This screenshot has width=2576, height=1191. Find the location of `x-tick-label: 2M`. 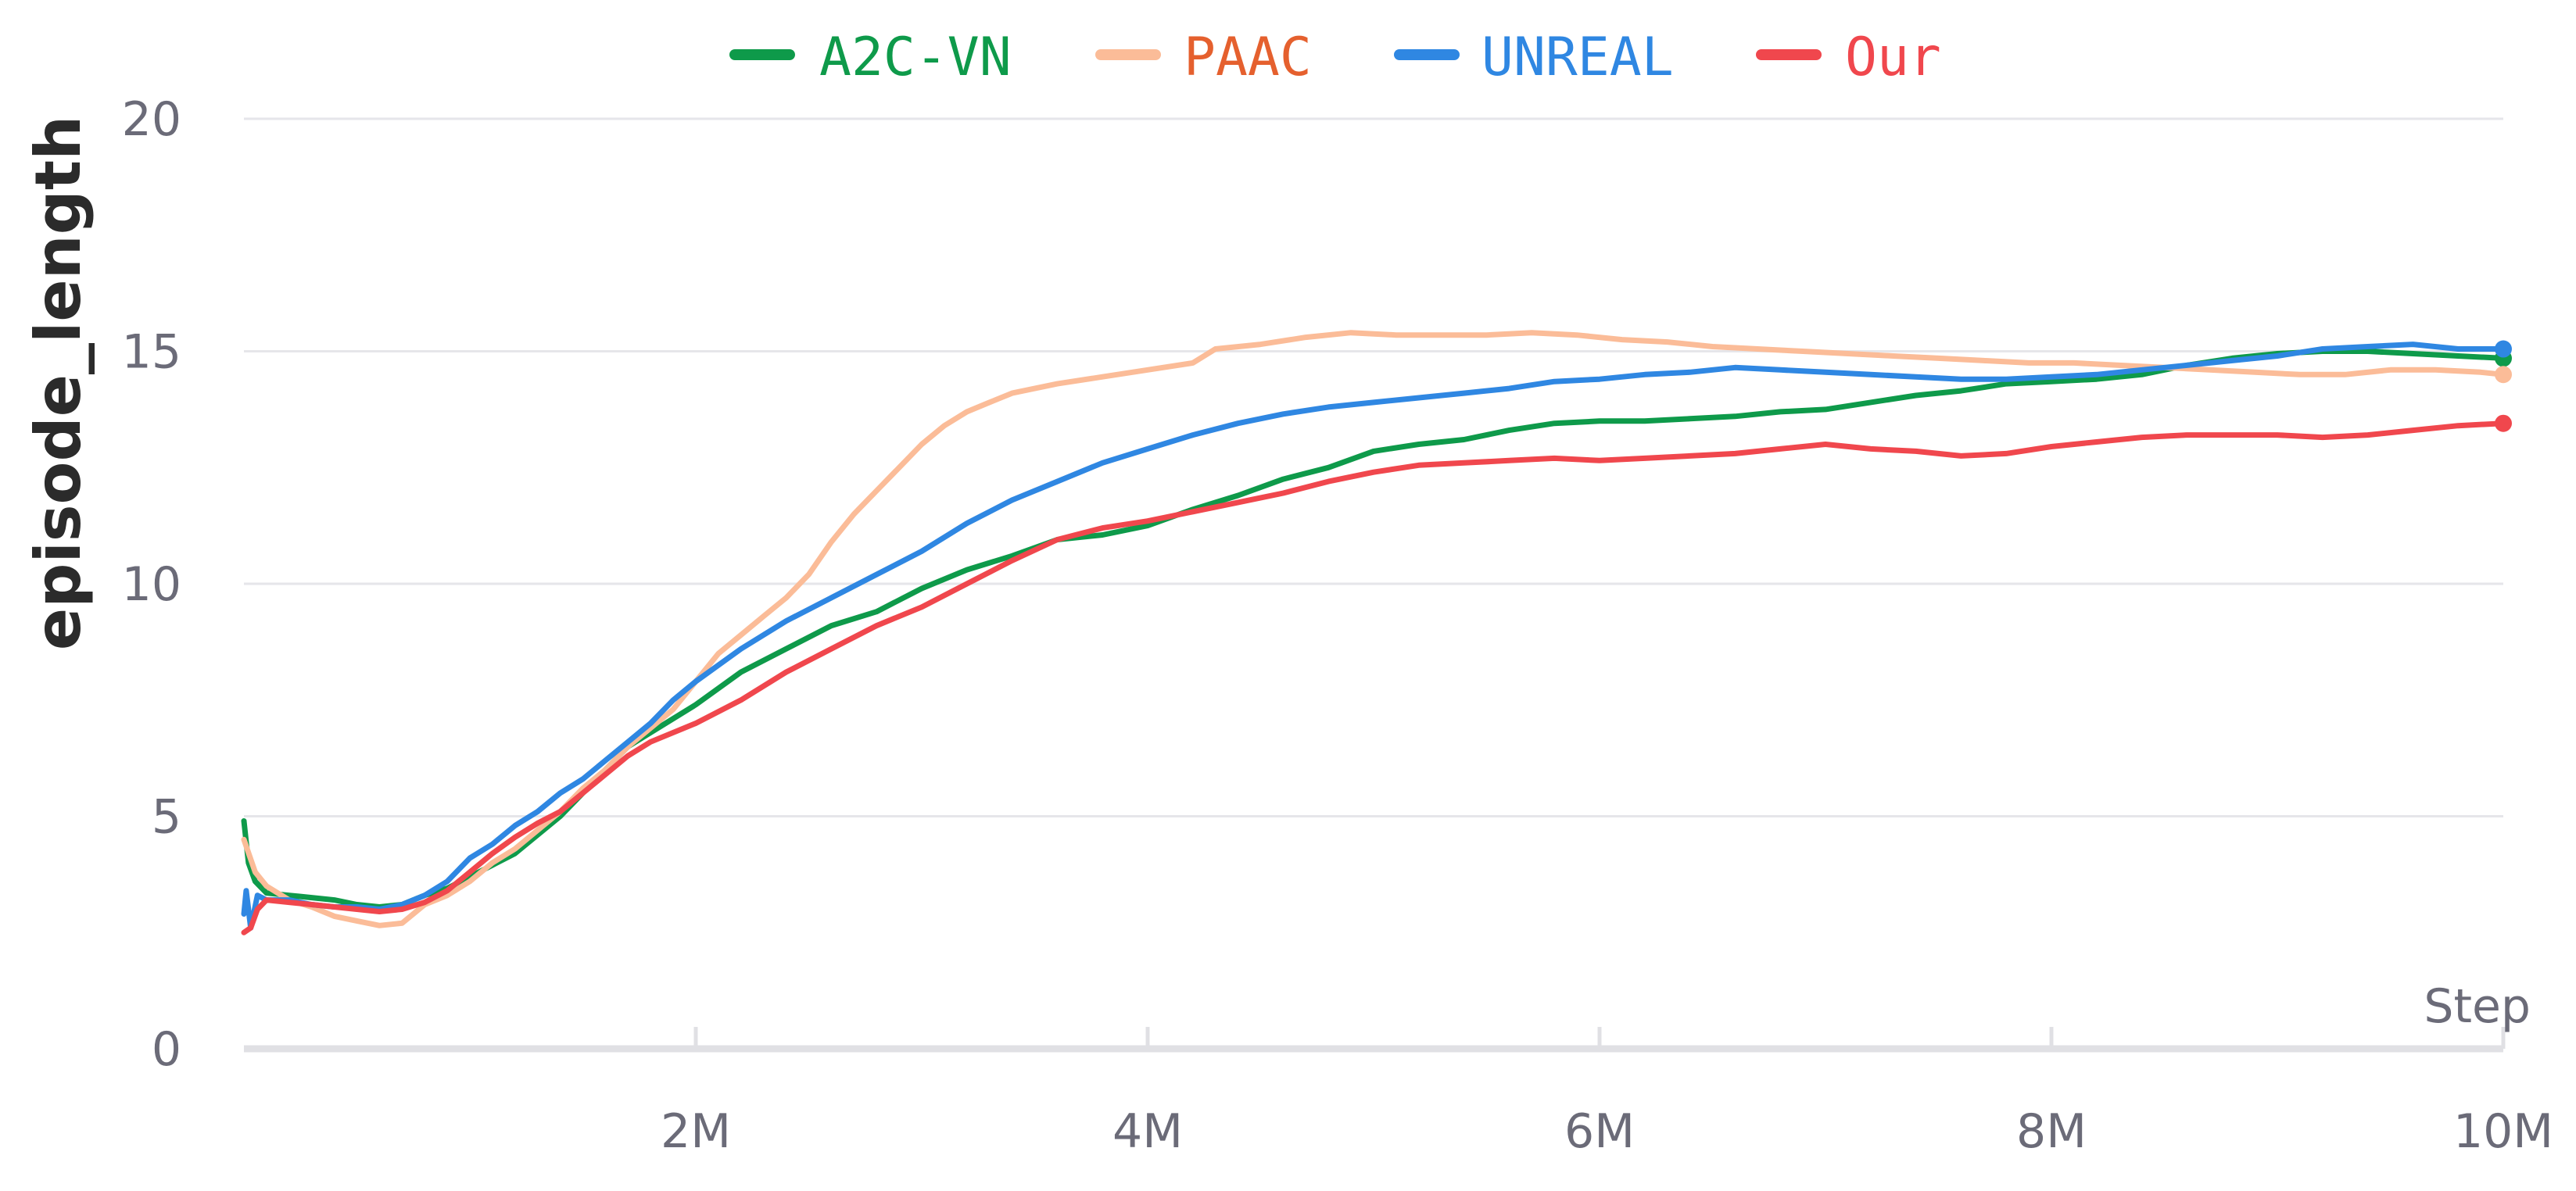

x-tick-label: 2M is located at coordinates (696, 1132).